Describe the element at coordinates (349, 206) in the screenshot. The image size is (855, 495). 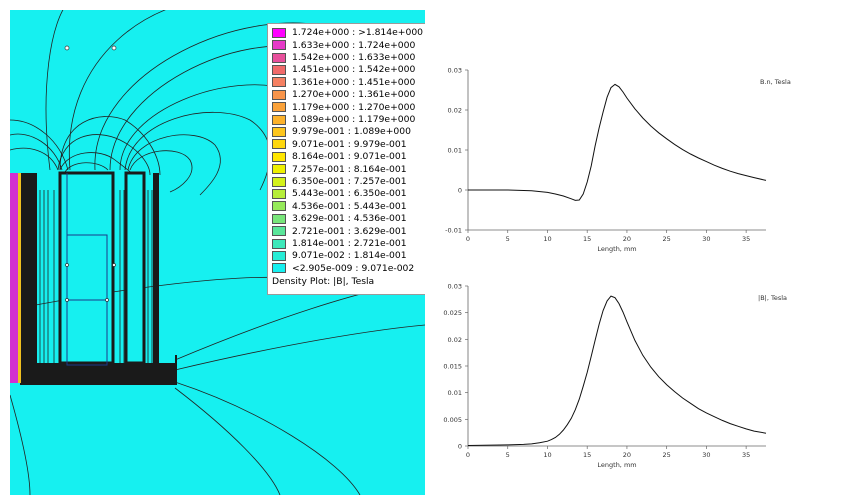
I see `legend-label: 4.536e-001 : 5.443e-001` at that location.